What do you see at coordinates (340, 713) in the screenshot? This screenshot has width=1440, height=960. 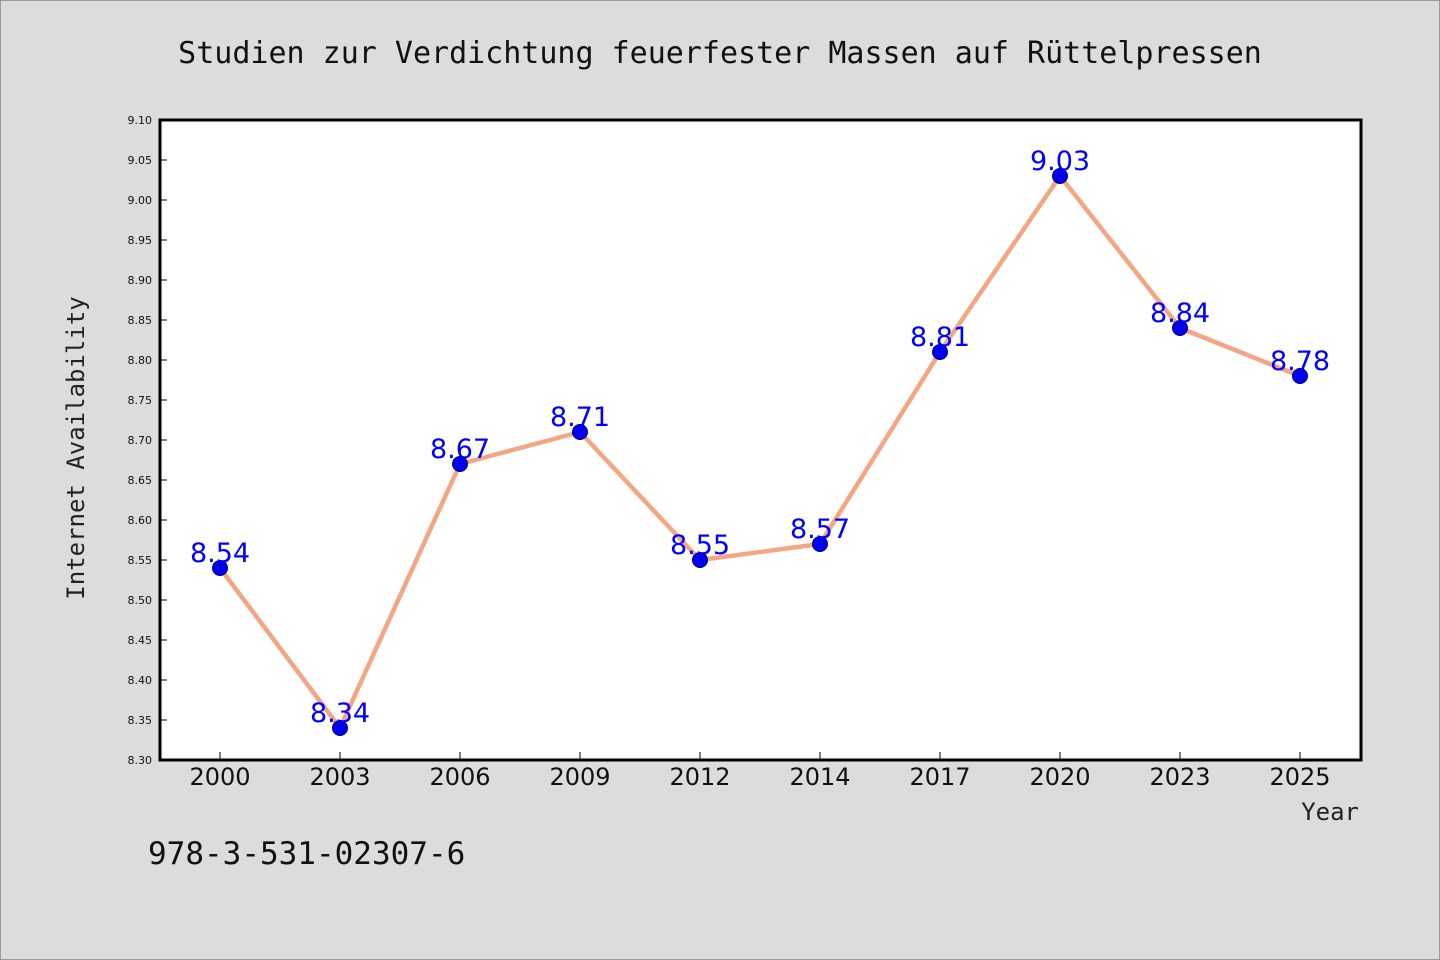 I see `data-label: 8.34` at bounding box center [340, 713].